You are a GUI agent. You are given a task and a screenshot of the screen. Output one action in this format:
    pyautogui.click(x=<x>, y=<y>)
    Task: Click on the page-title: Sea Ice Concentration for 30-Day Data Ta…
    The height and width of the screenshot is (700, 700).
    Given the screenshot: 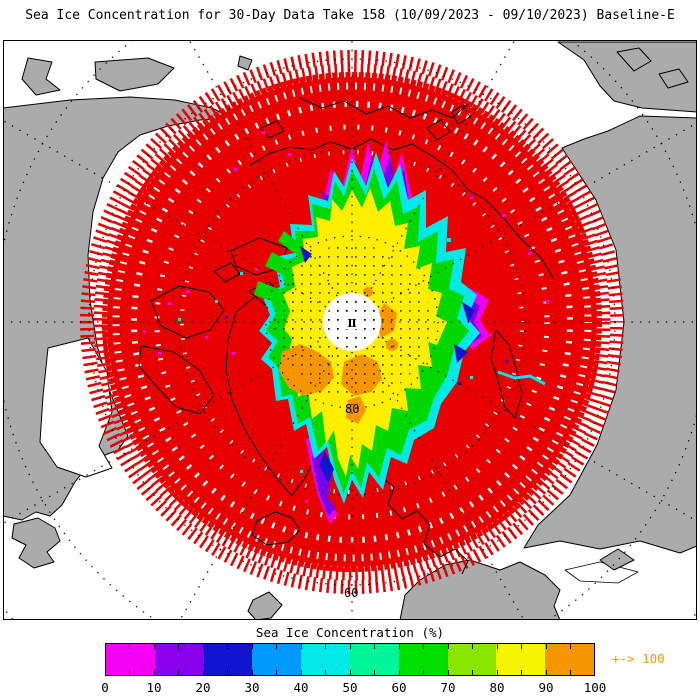 What is the action you would take?
    pyautogui.click(x=350, y=15)
    